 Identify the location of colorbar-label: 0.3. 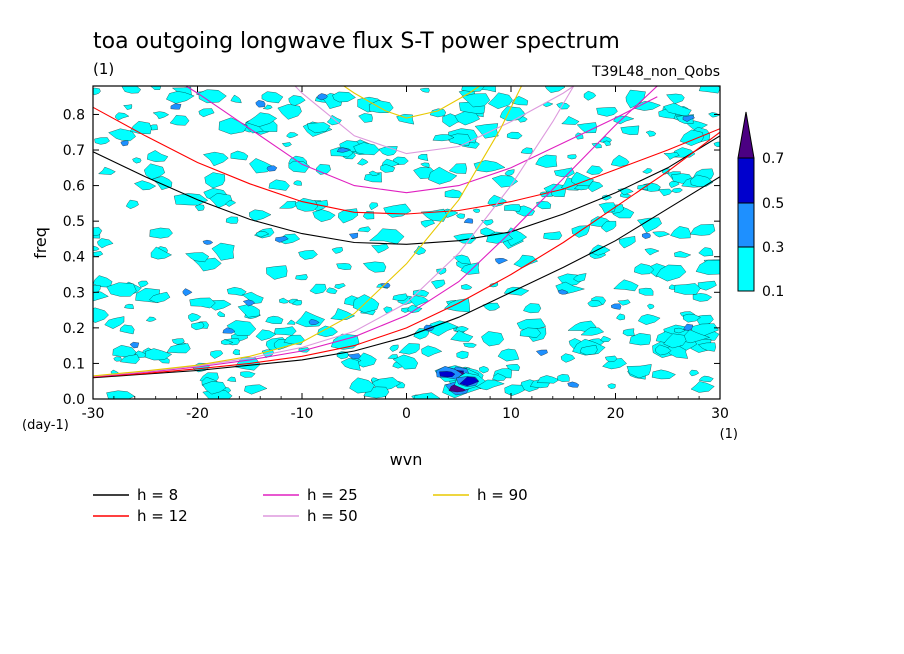
(773, 248).